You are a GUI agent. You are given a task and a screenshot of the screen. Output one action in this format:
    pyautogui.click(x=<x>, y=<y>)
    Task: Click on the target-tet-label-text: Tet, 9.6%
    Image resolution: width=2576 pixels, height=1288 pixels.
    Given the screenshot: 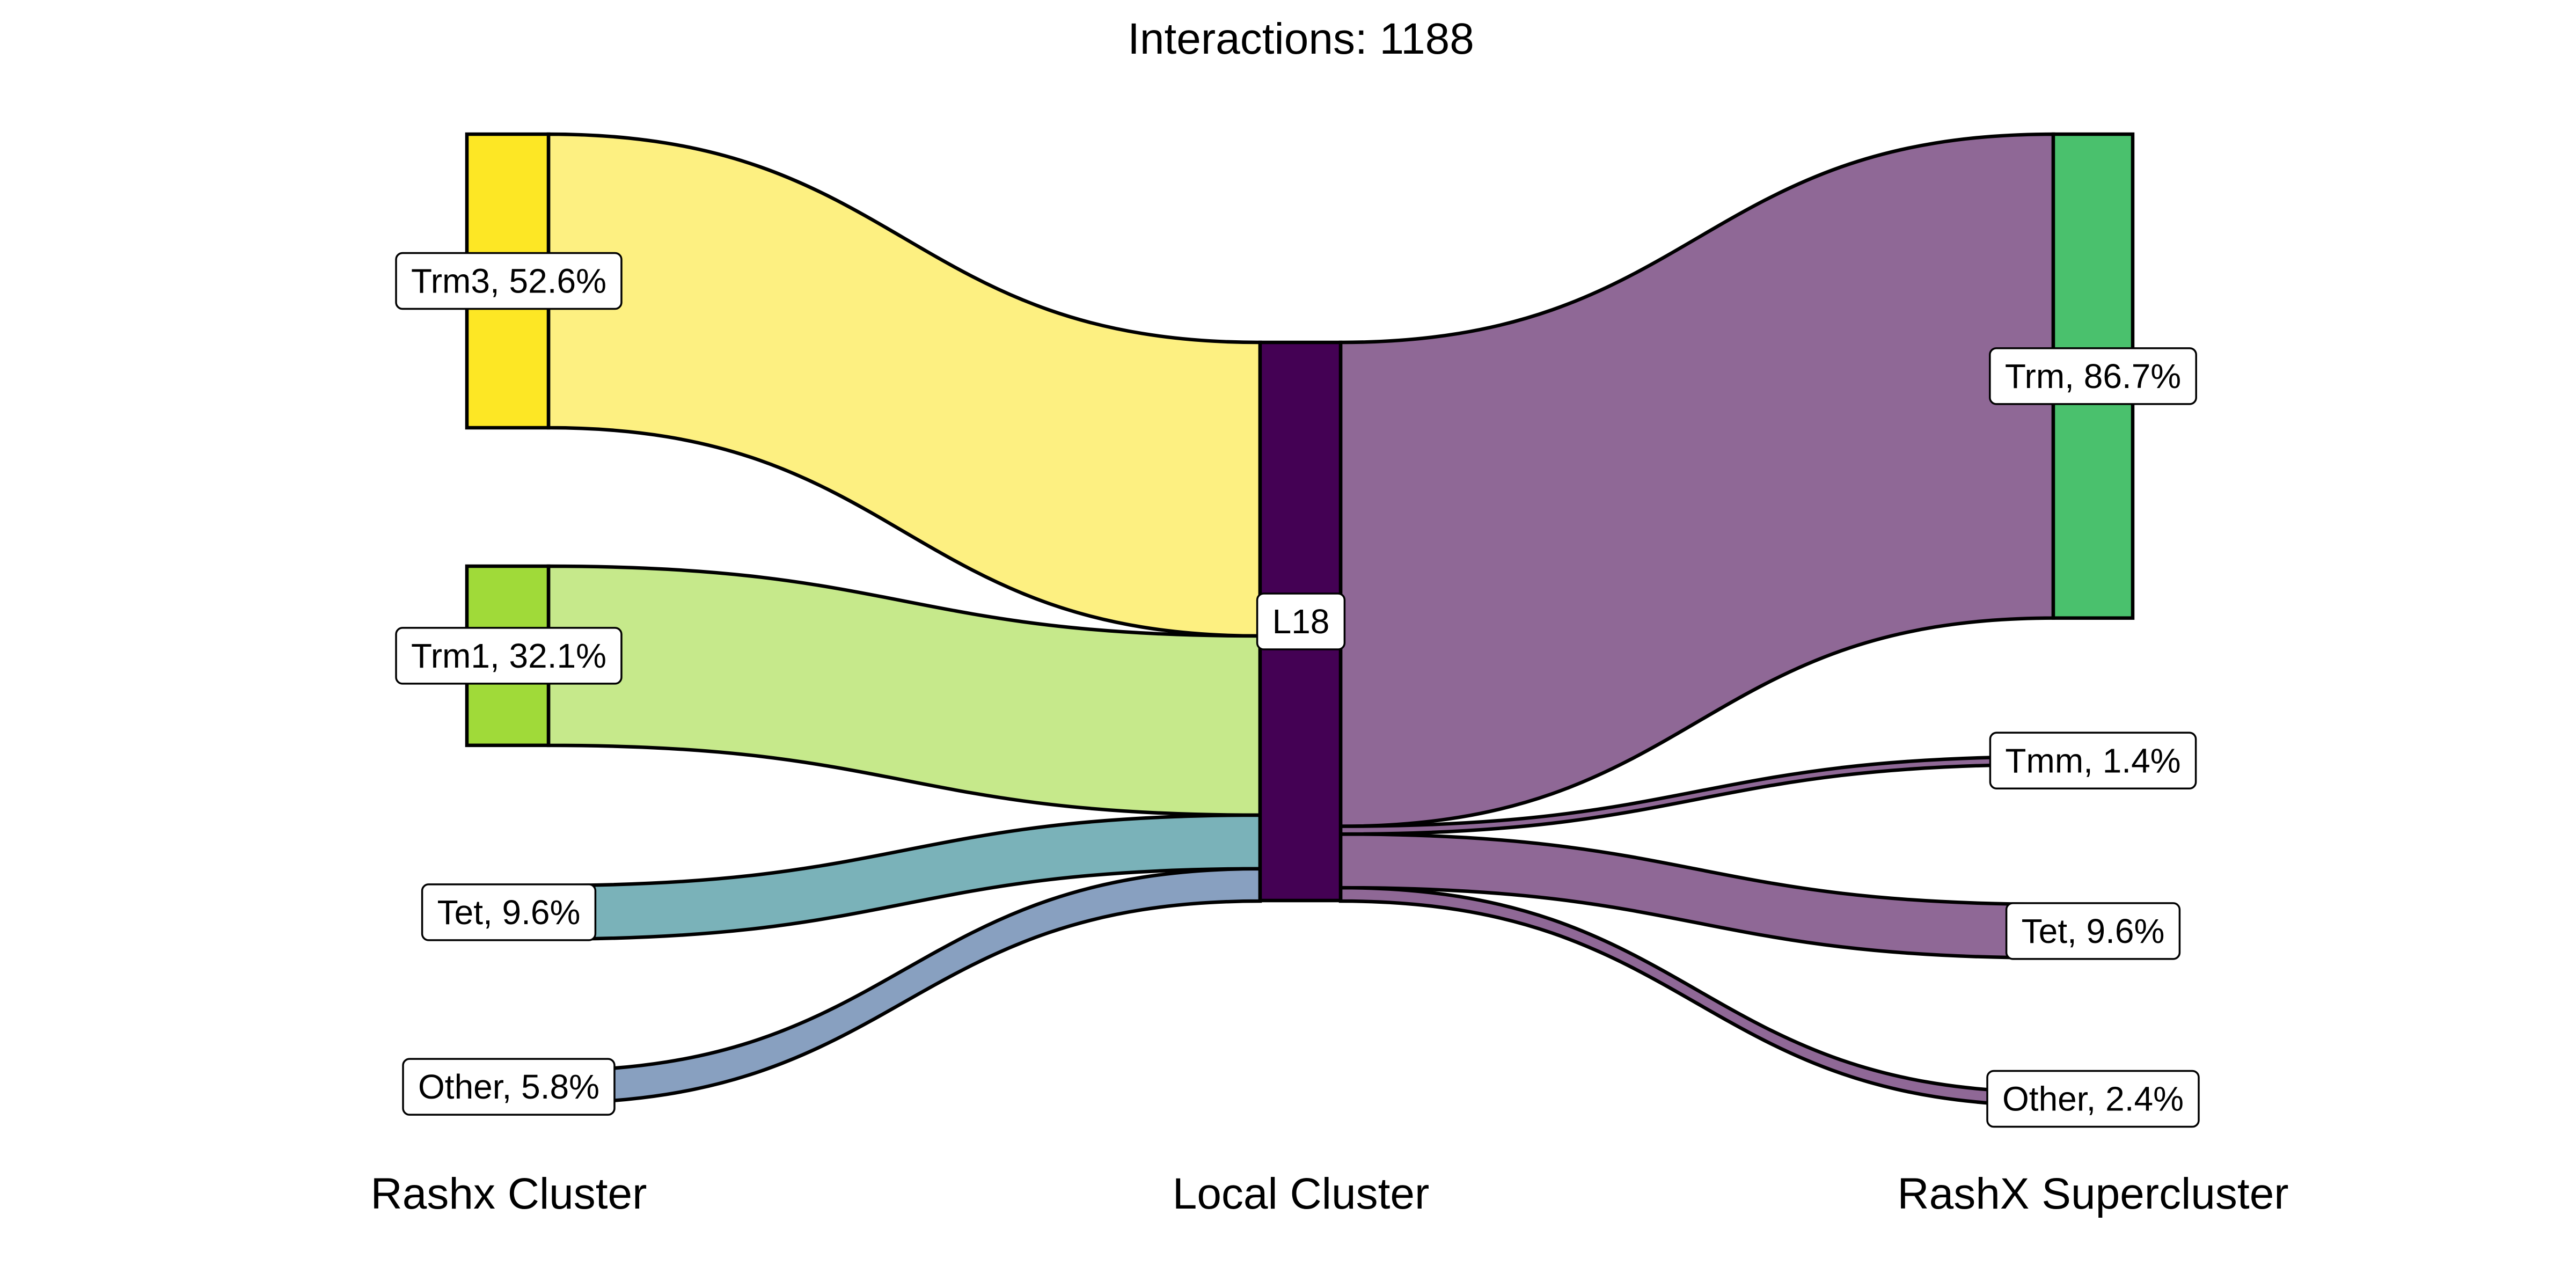 What is the action you would take?
    pyautogui.click(x=2093, y=931)
    